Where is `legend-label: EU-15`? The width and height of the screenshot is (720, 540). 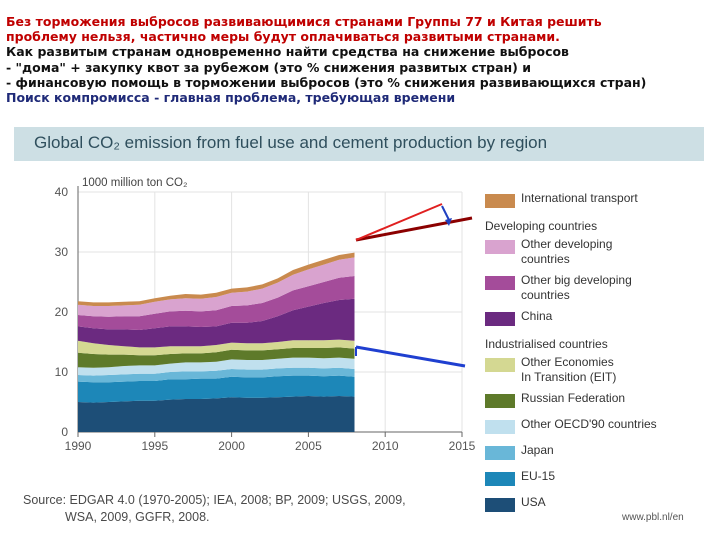 legend-label: EU-15 is located at coordinates (538, 476).